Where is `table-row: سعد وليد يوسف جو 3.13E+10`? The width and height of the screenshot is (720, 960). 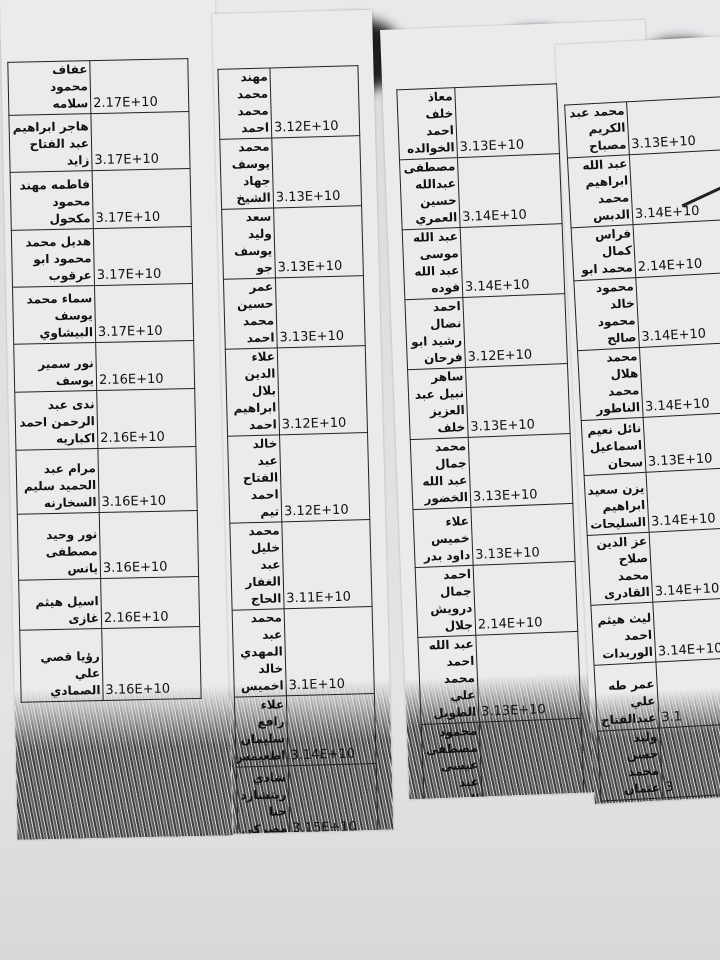 table-row: سعد وليد يوسف جو 3.13E+10 is located at coordinates (292, 242).